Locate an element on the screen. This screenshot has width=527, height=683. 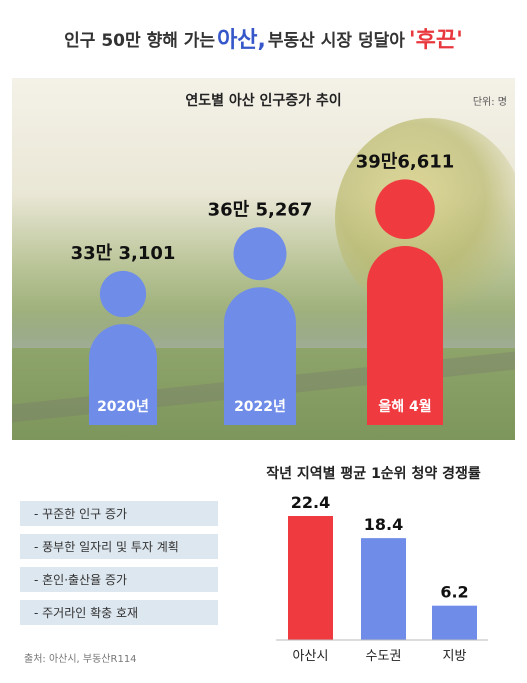
list-item: - 혼인·출산율 증가 is located at coordinates (119, 579).